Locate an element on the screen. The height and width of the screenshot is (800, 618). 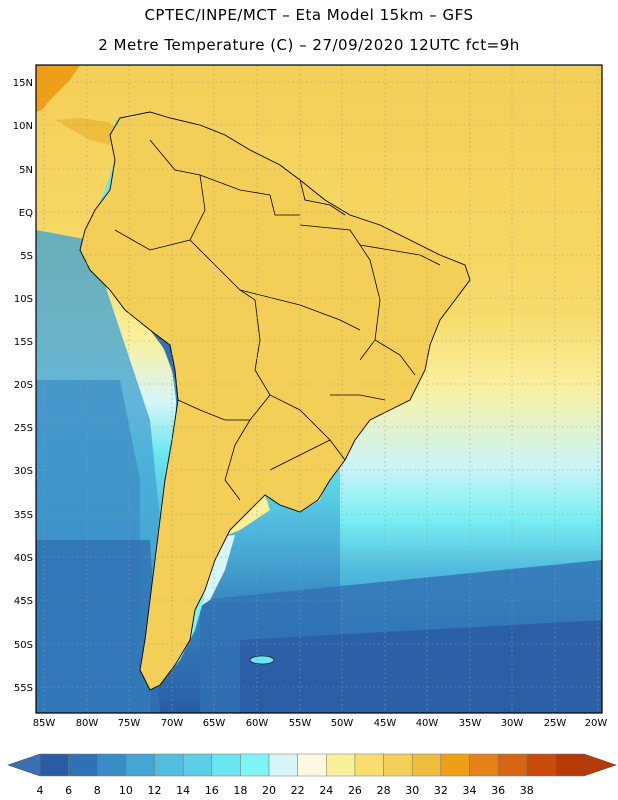
colorbar-level-label: 22 is located at coordinates (298, 790).